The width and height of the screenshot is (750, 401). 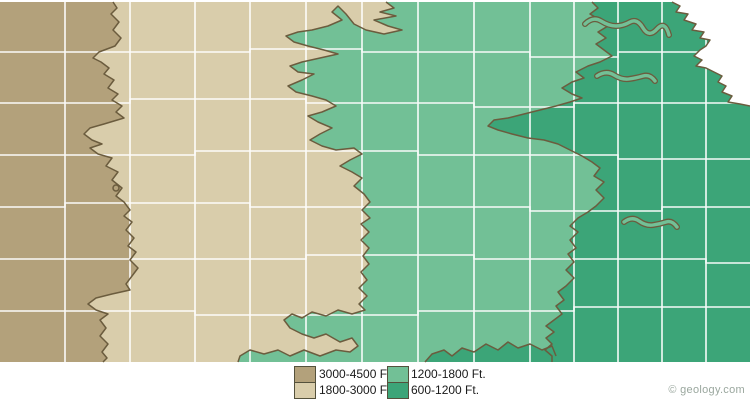 What do you see at coordinates (448, 374) in the screenshot?
I see `legend-label-1200-1800: 1200-1800 Ft.` at bounding box center [448, 374].